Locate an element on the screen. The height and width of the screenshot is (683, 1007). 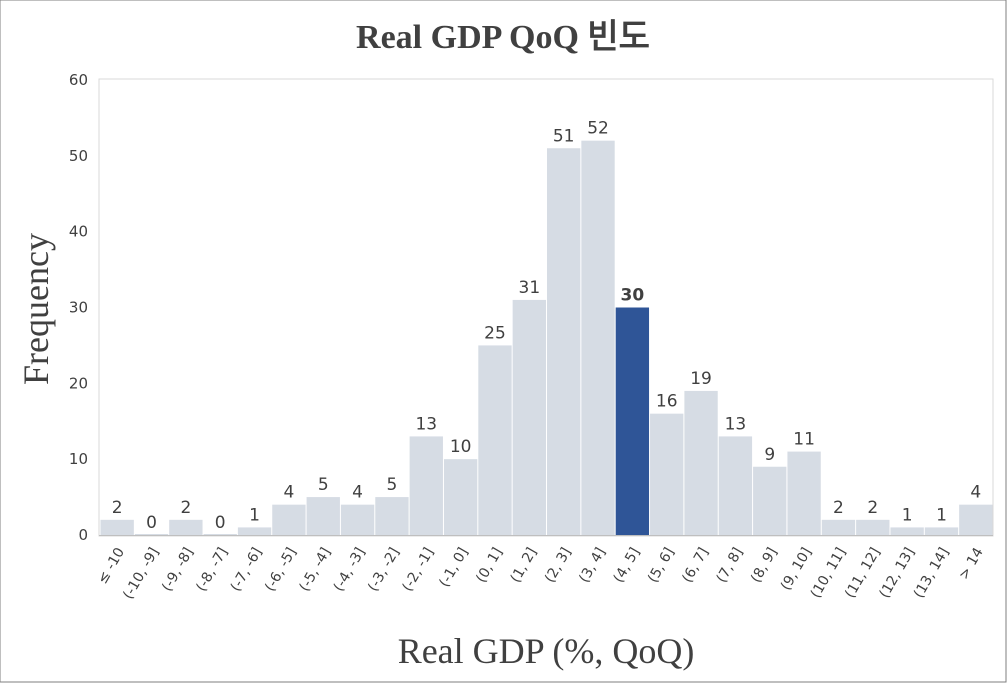
y-axis-ticks: 0 10 20 30 40 50 60 is located at coordinates (78, 307).